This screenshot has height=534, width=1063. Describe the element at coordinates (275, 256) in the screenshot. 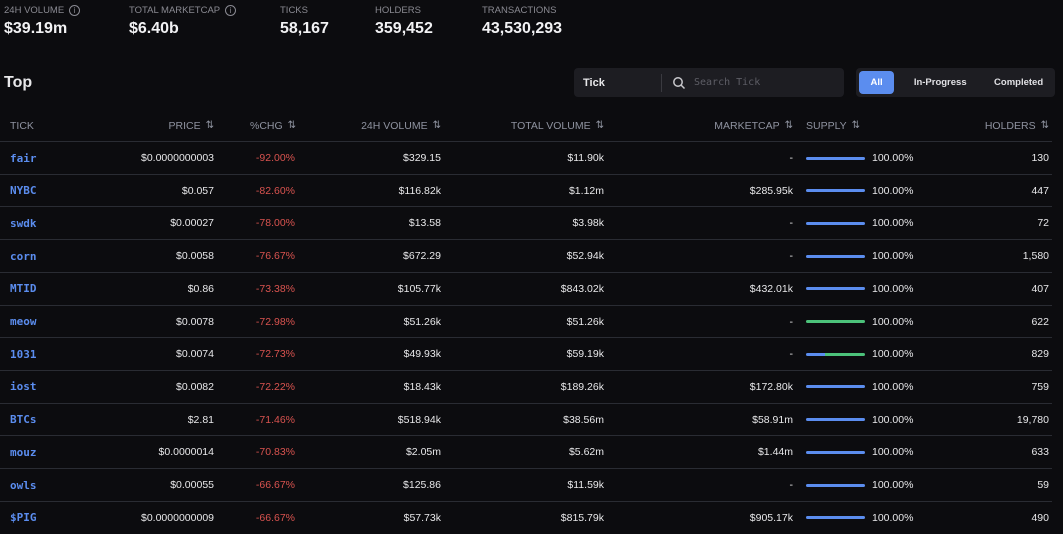

I see `change-cell: -76.67%` at that location.